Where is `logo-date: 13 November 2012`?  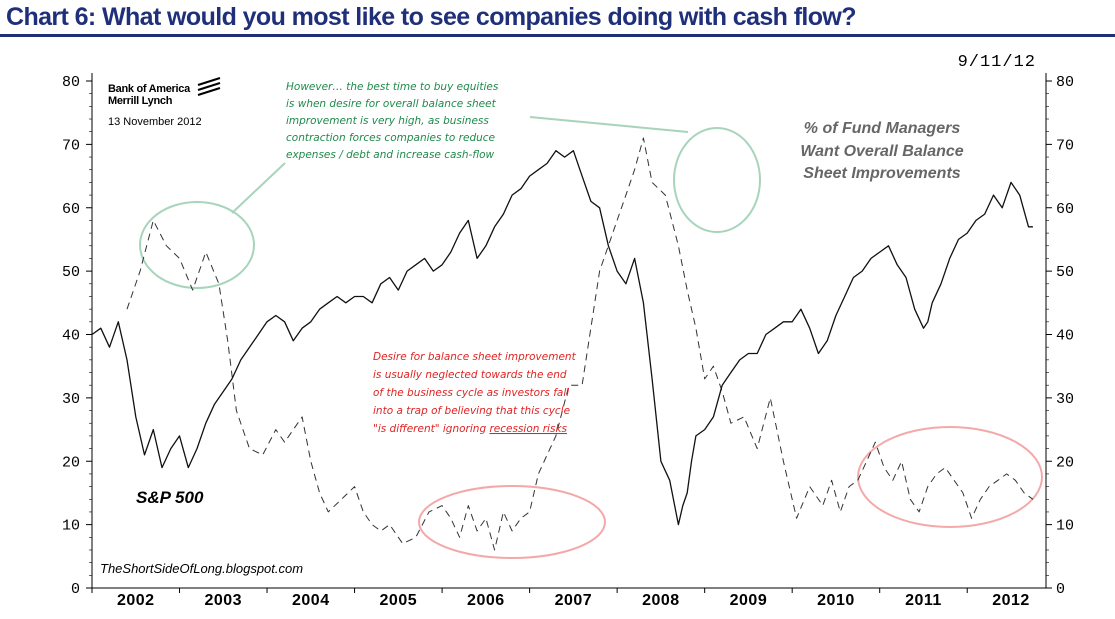
logo-date: 13 November 2012 is located at coordinates (155, 122).